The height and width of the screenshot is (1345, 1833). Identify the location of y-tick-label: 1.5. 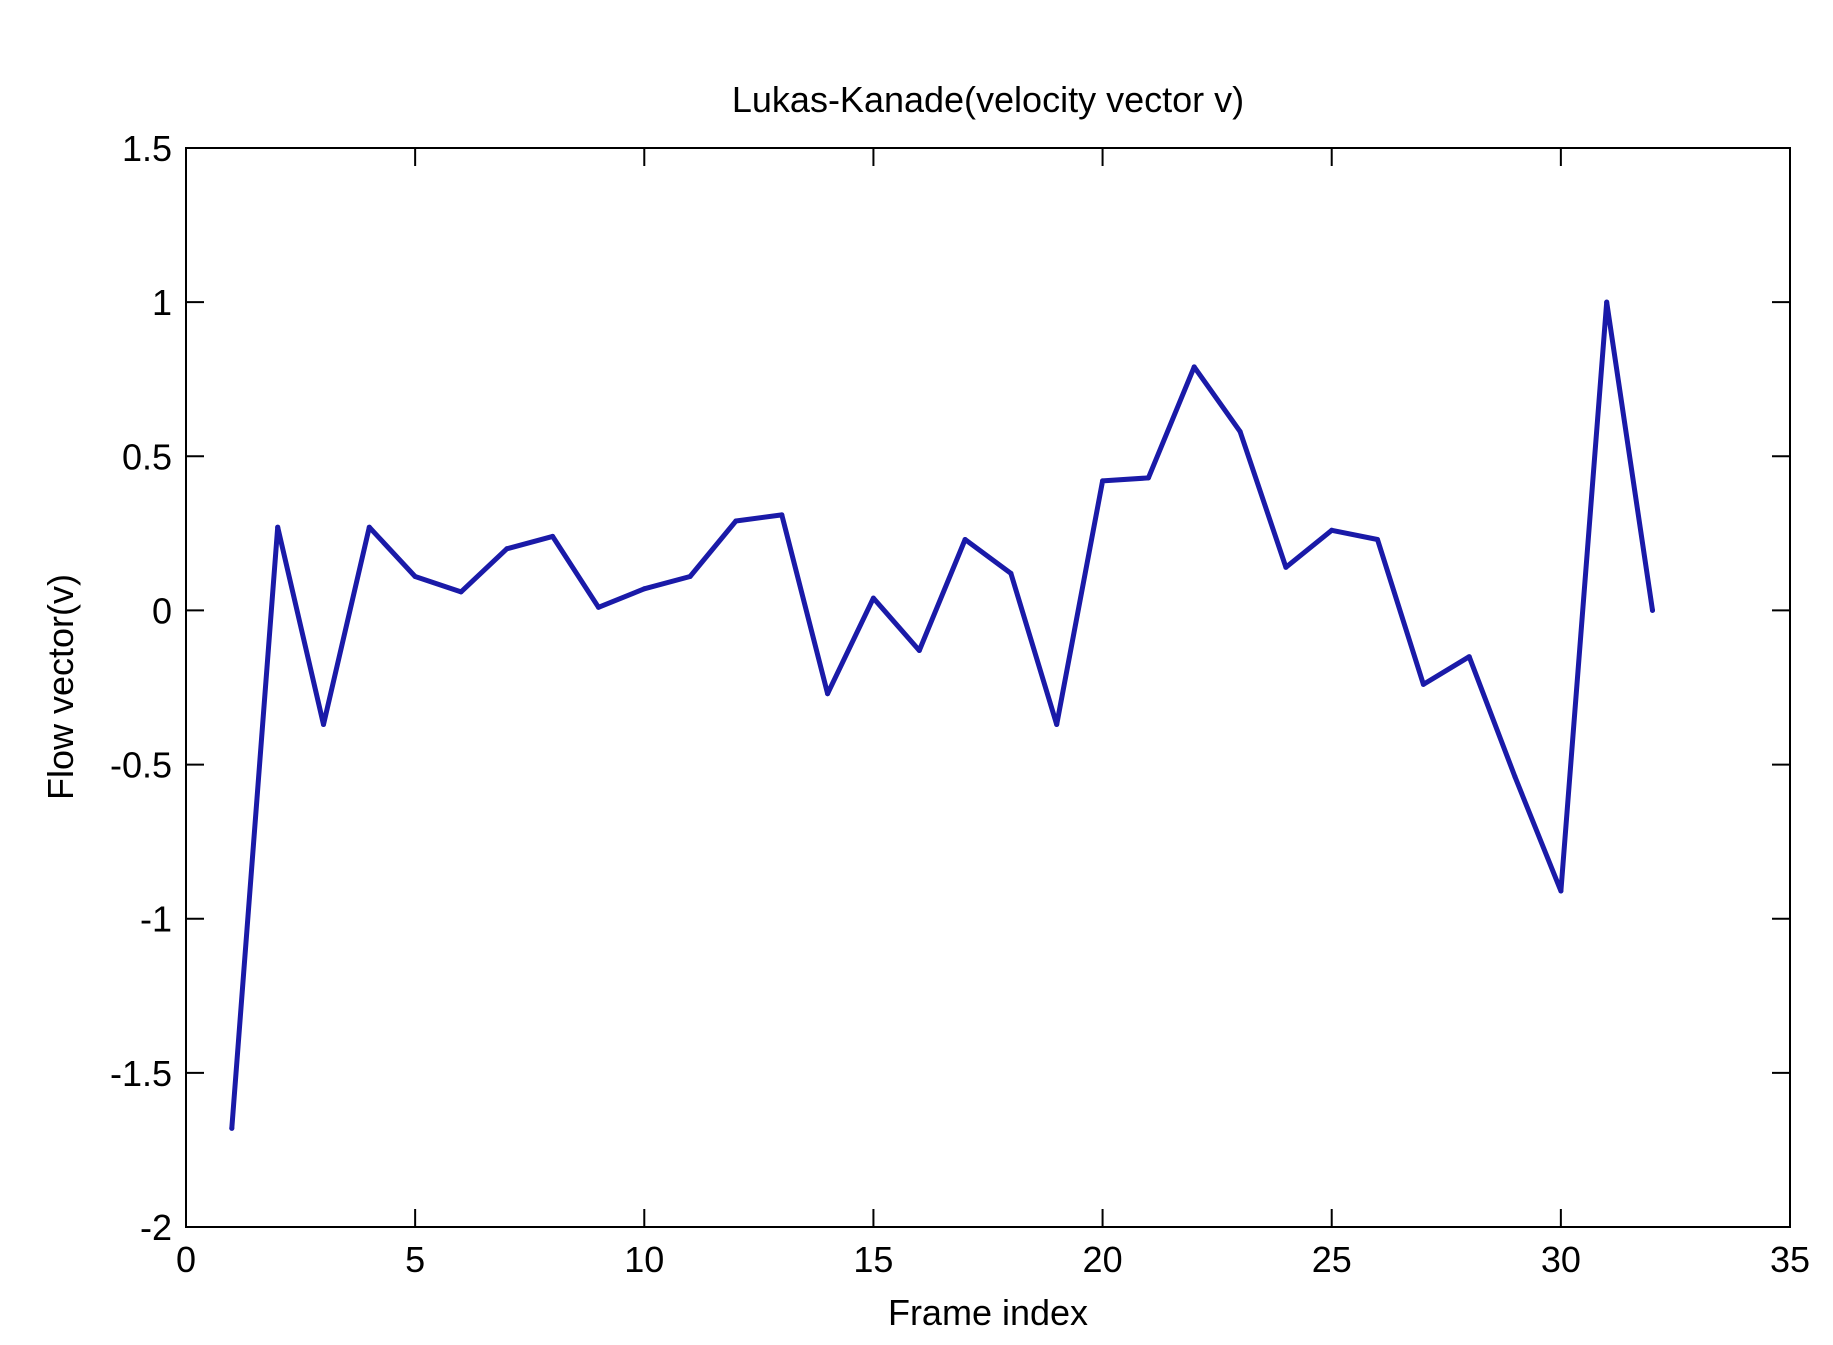
(147, 148).